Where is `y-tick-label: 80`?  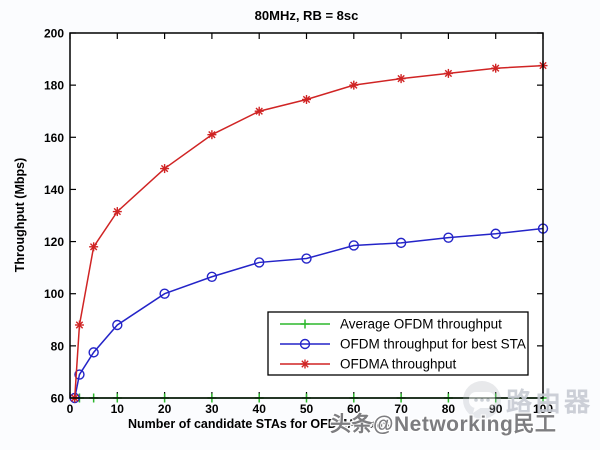
y-tick-label: 80 is located at coordinates (58, 346).